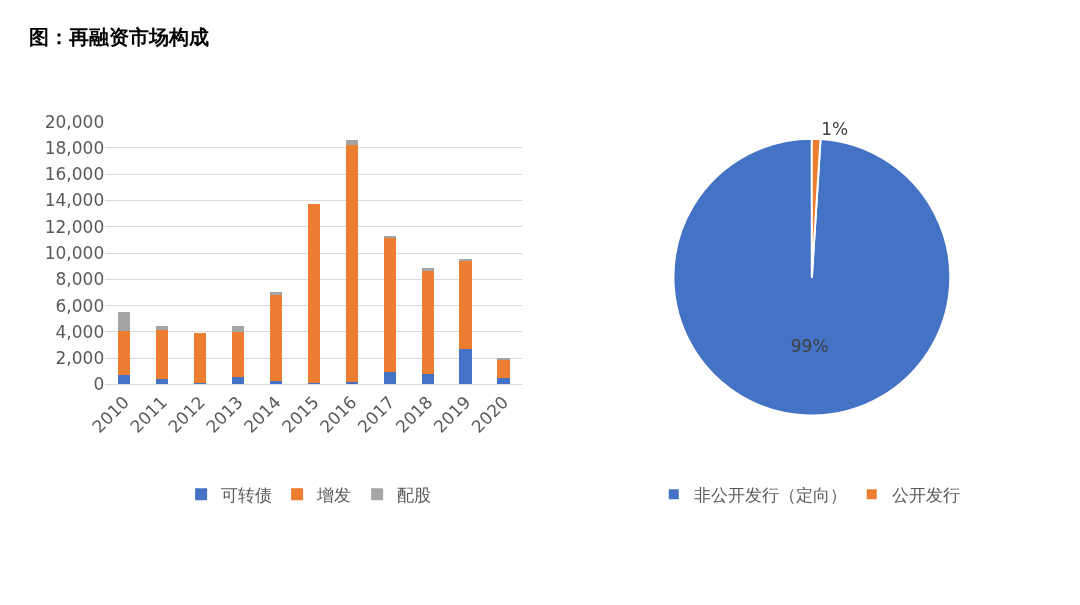  What do you see at coordinates (809, 346) in the screenshot?
I see `data-label: 99%` at bounding box center [809, 346].